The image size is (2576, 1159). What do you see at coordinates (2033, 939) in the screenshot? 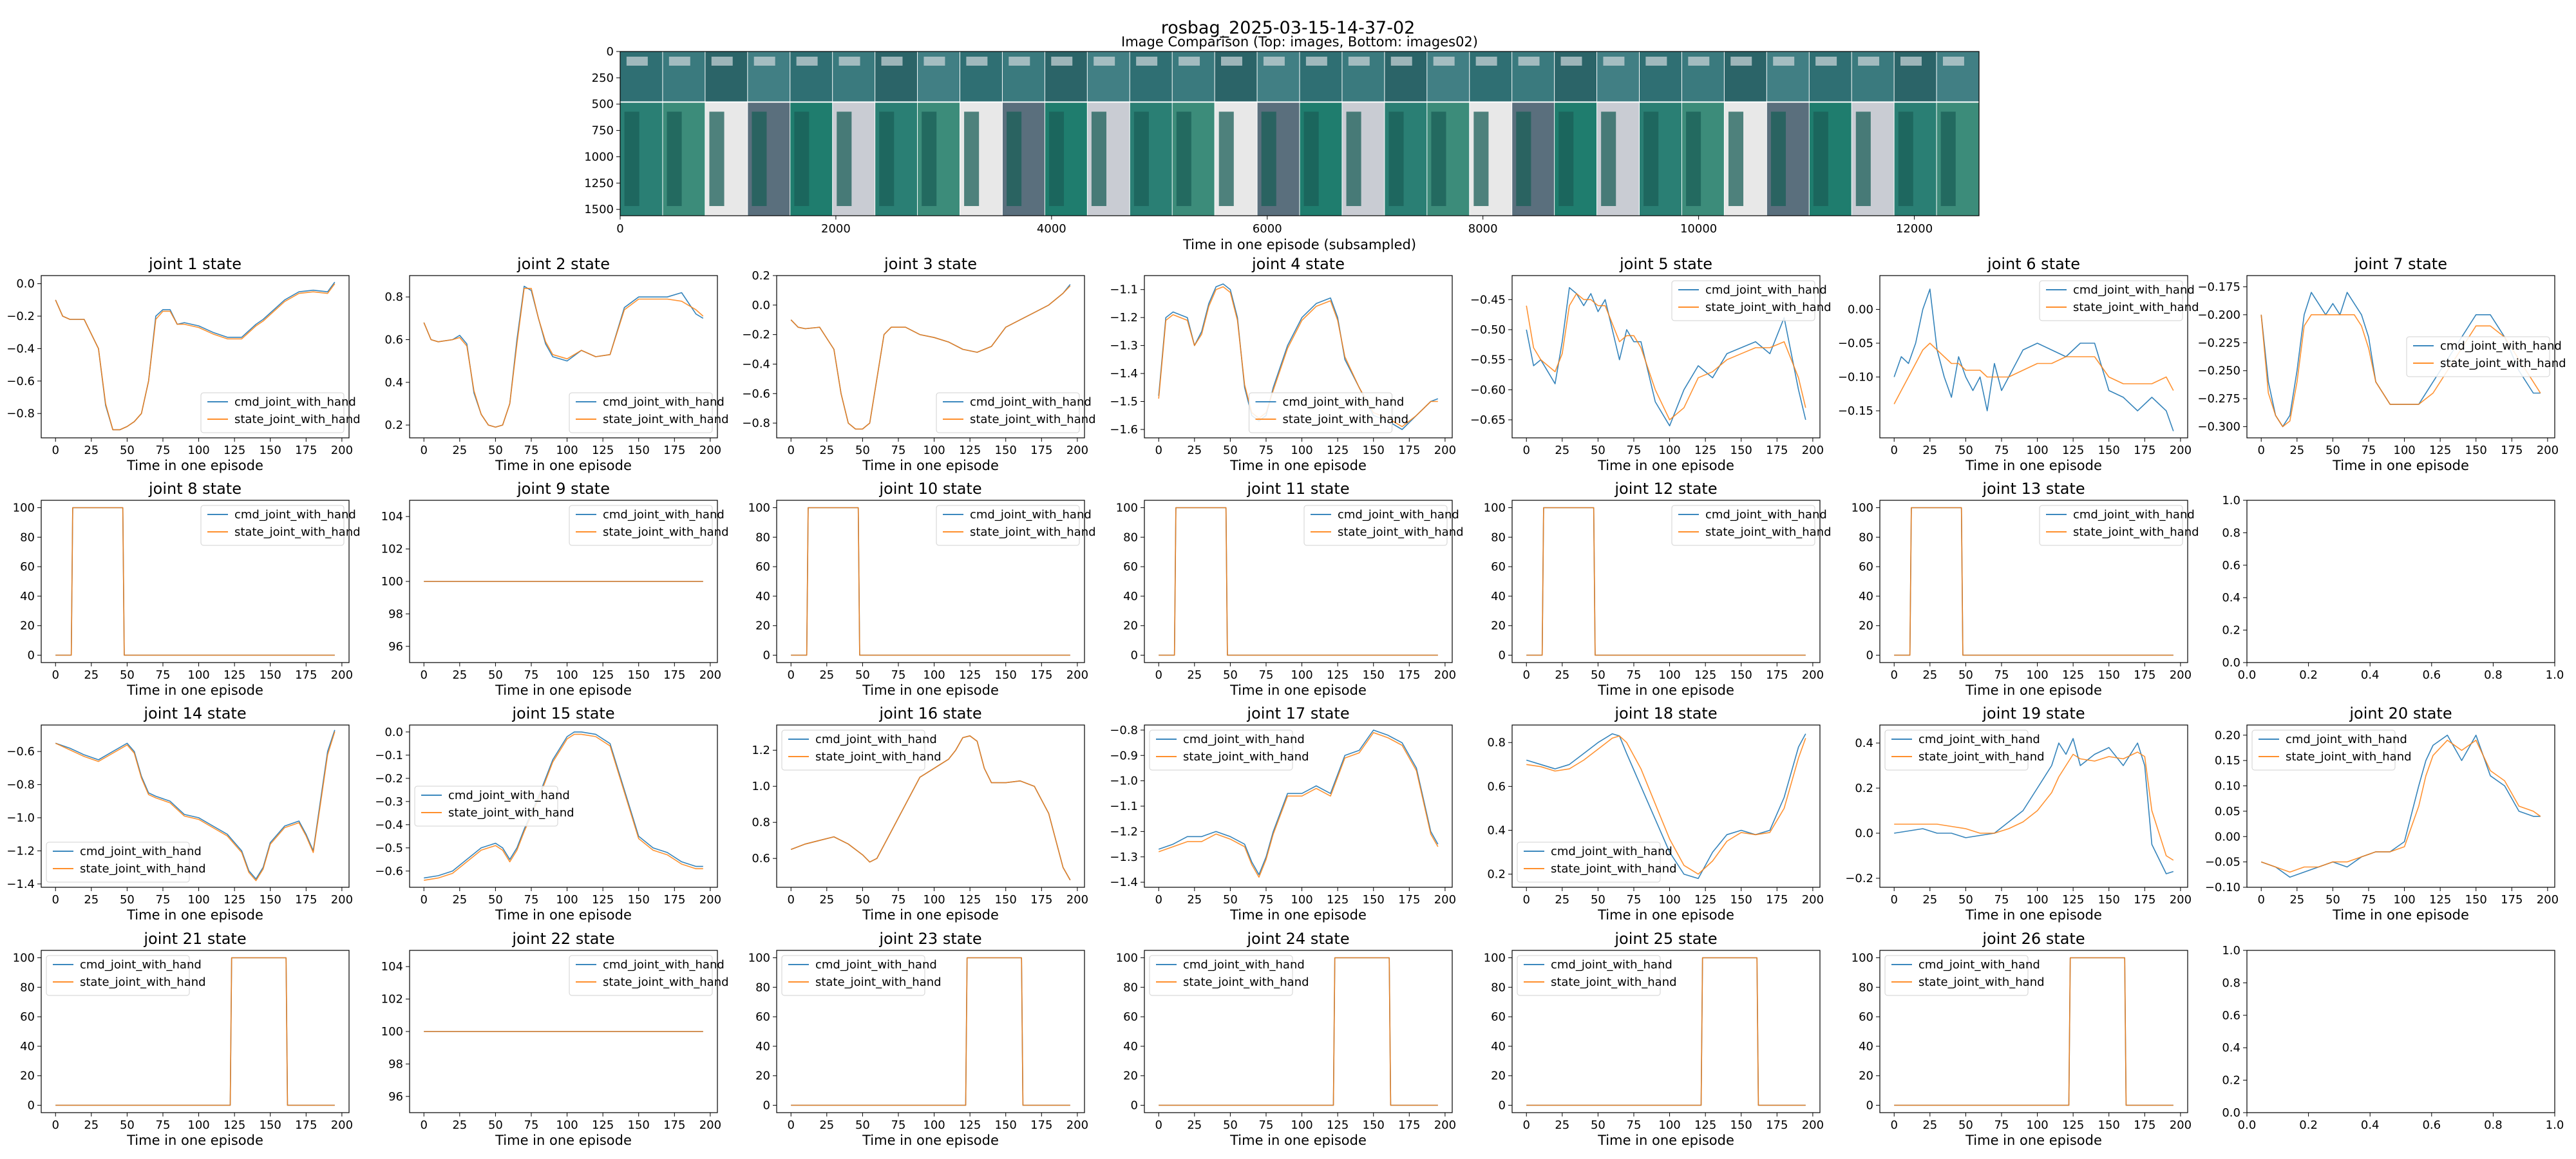
I see `subplot-title: joint 26 state` at bounding box center [2033, 939].